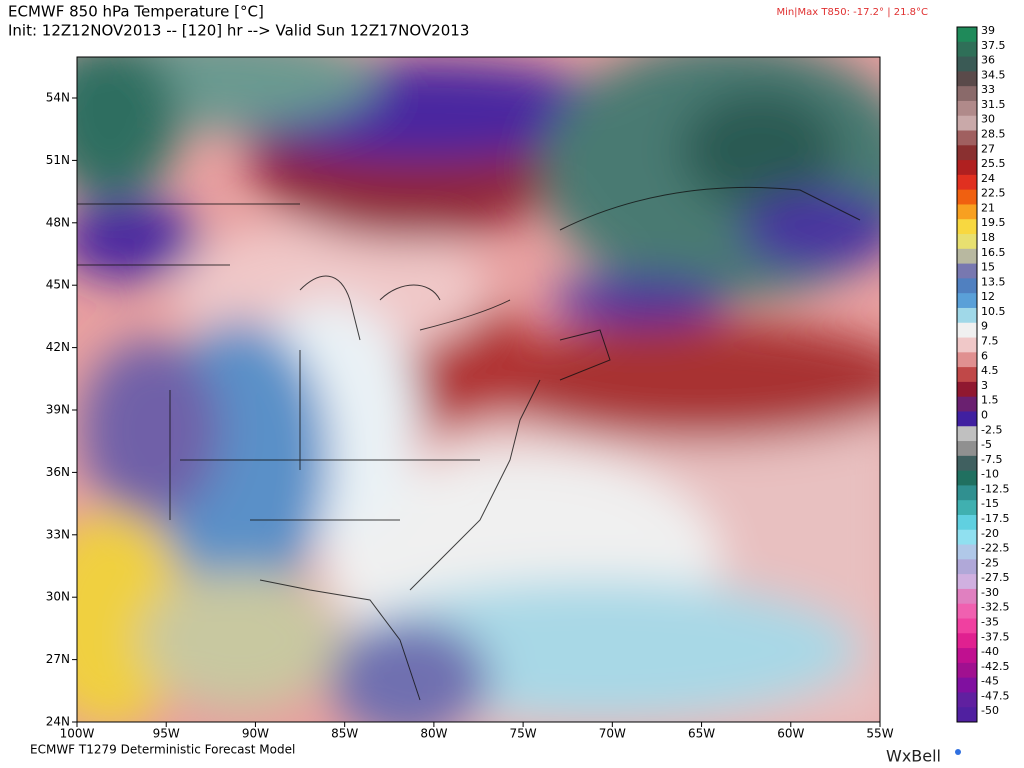  Describe the element at coordinates (995, 577) in the screenshot. I see `colorbar-label: -27.5` at that location.